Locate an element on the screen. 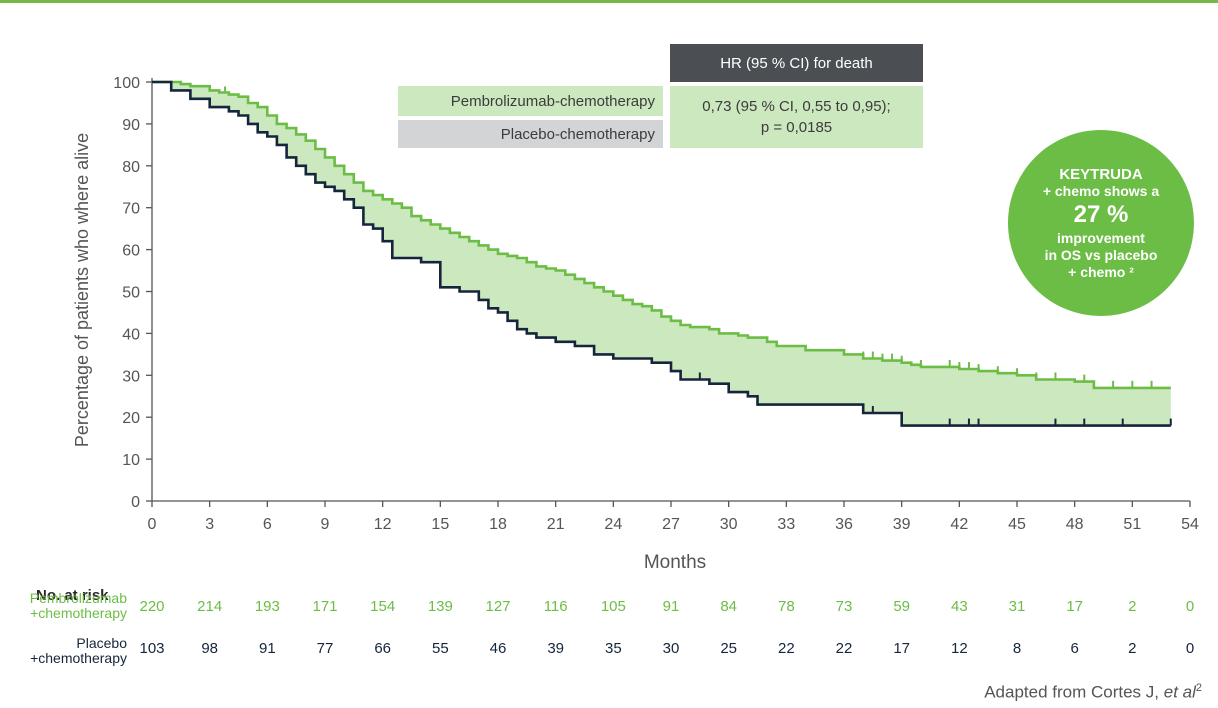 The width and height of the screenshot is (1218, 708). risk-pembro-18: 127 is located at coordinates (498, 606).